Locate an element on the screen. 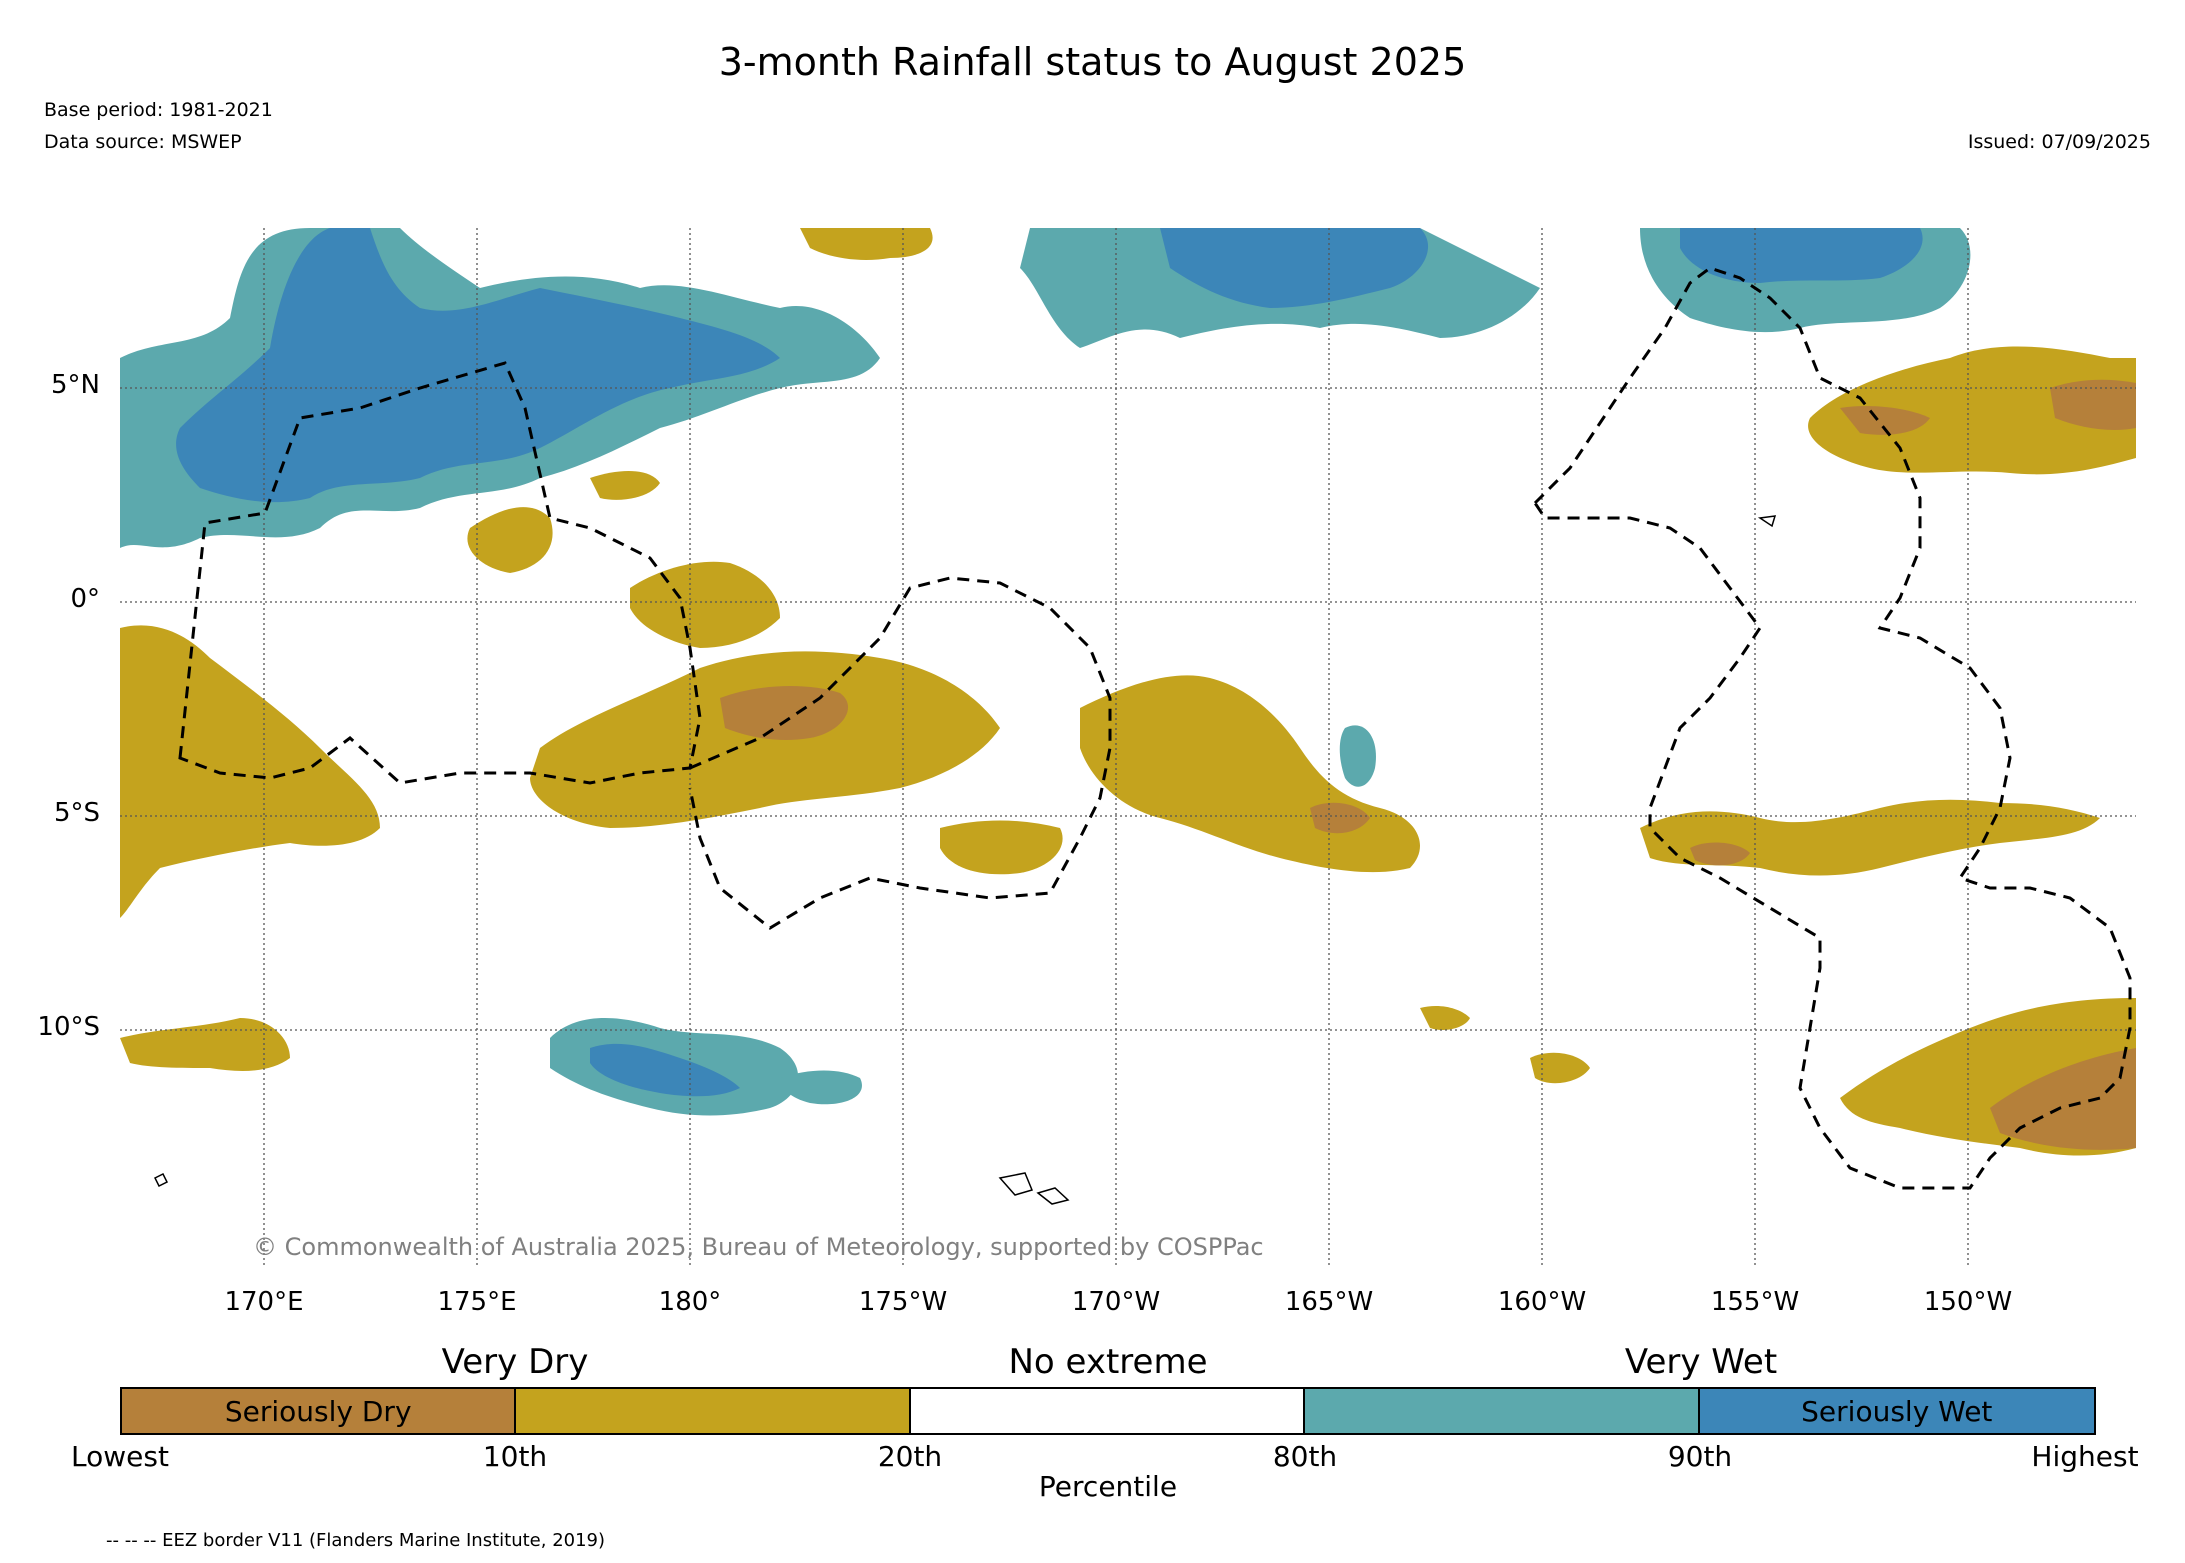 The height and width of the screenshot is (1563, 2185). lon-label-160w: 160°W is located at coordinates (1542, 1302).